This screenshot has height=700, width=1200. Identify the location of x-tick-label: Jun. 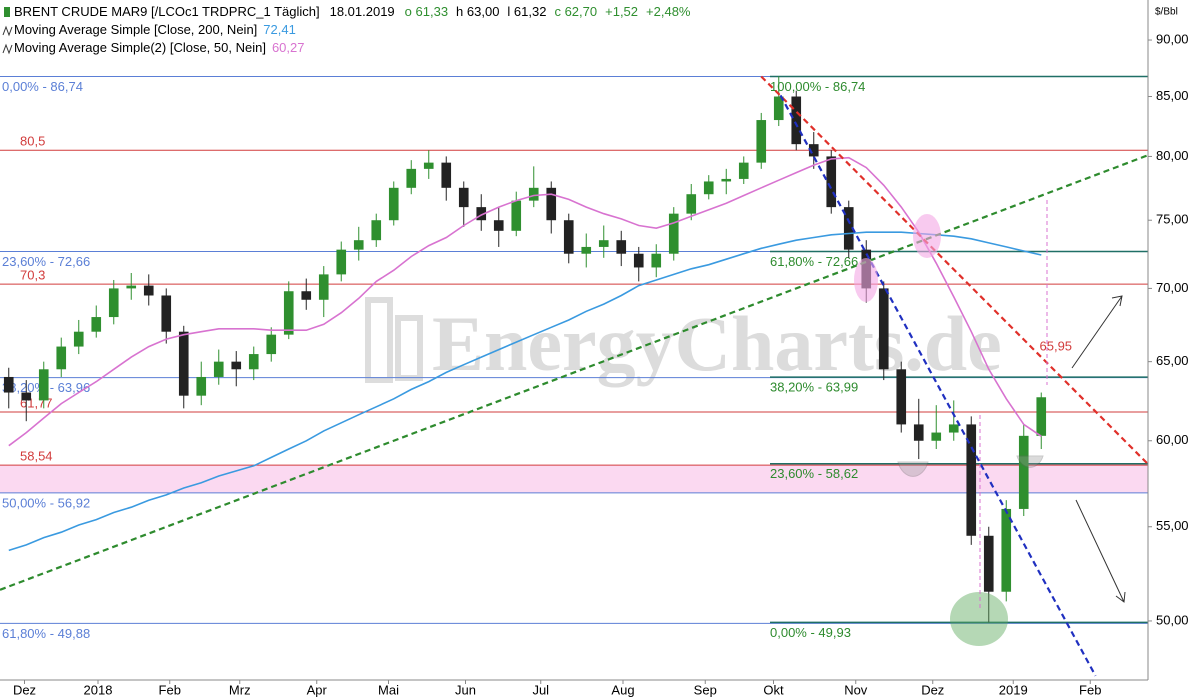
(465, 689).